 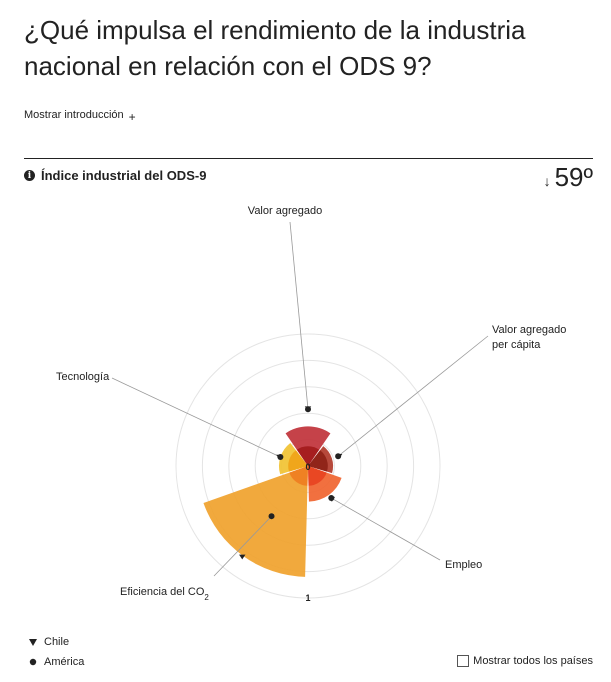 I want to click on legend-america: América, so click(x=56, y=662).